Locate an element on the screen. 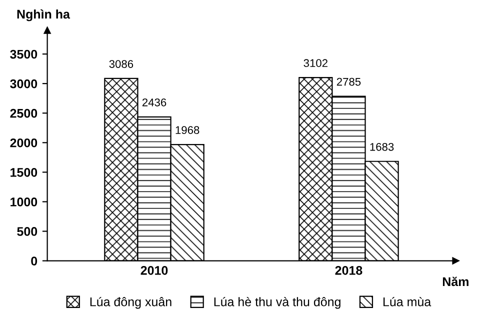 This screenshot has height=320, width=498. x-tick-label: 2010 is located at coordinates (154, 270).